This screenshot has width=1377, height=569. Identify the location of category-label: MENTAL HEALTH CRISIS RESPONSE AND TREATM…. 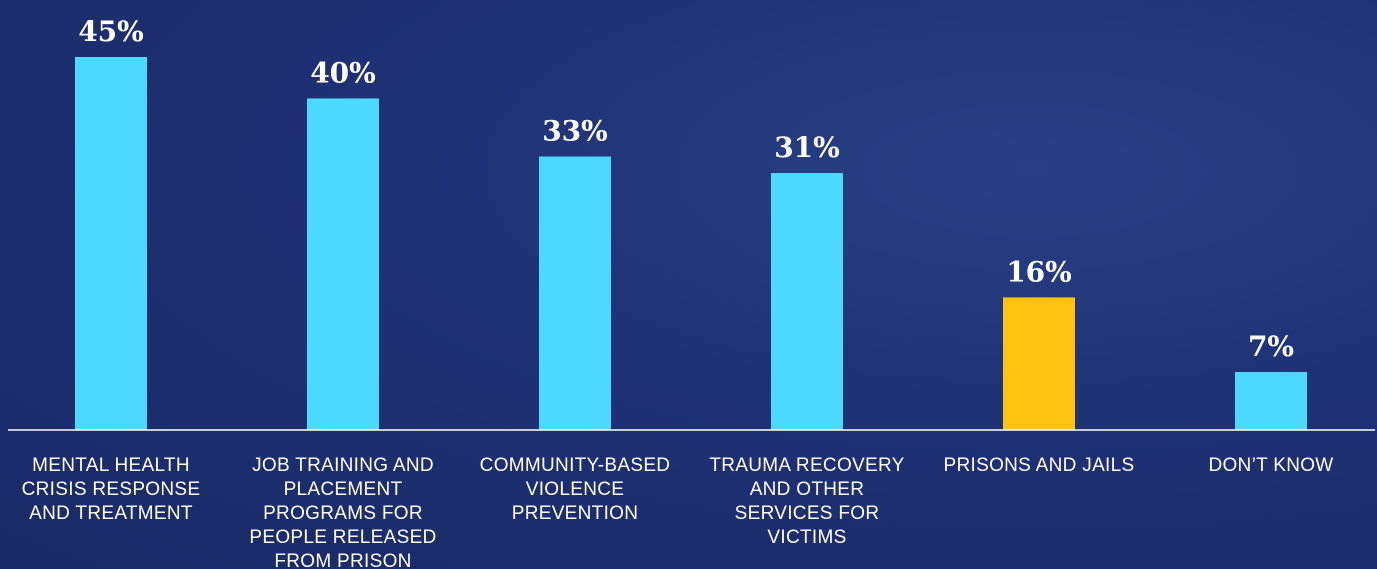
(111, 489).